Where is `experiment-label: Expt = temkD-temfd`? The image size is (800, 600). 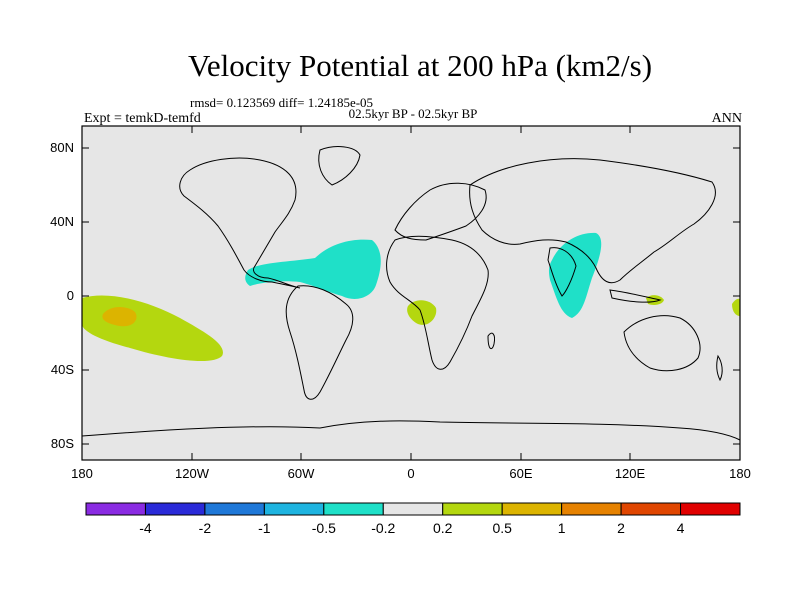
experiment-label: Expt = temkD-temfd is located at coordinates (142, 118).